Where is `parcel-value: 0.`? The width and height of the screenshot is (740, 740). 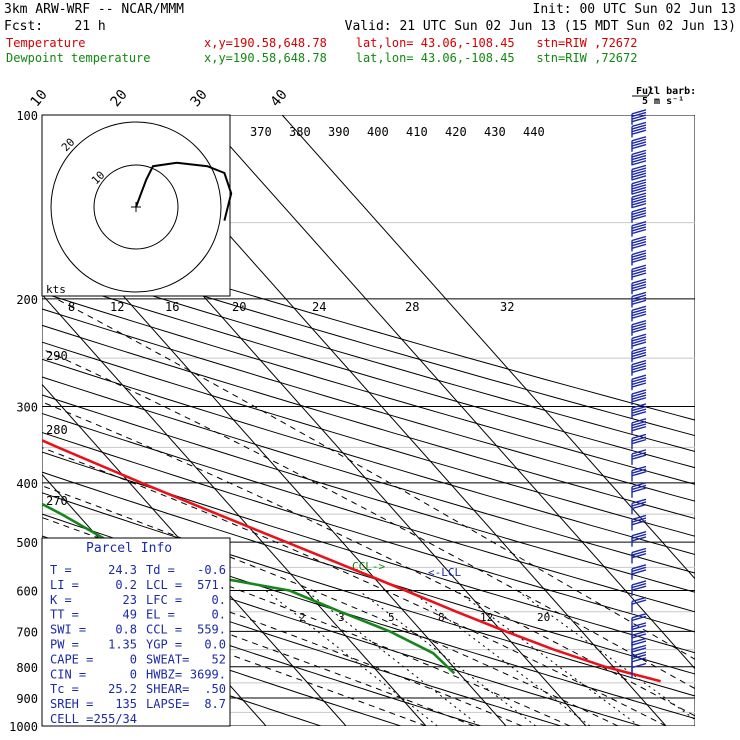
parcel-value: 0. is located at coordinates (219, 600).